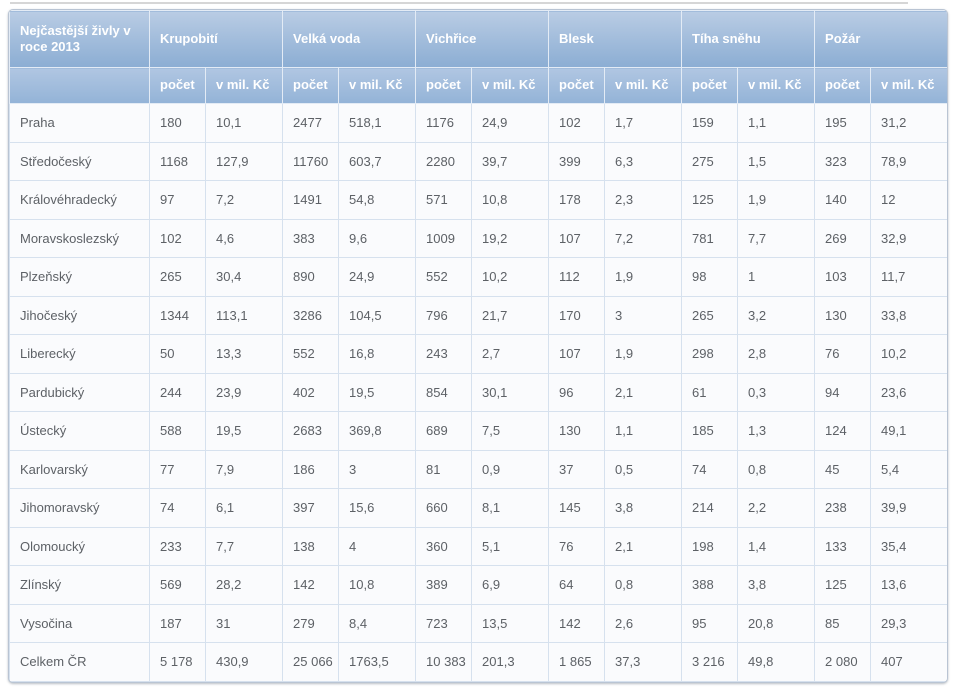 Image resolution: width=954 pixels, height=690 pixels. Describe the element at coordinates (710, 161) in the screenshot. I see `value-cell: 275` at that location.